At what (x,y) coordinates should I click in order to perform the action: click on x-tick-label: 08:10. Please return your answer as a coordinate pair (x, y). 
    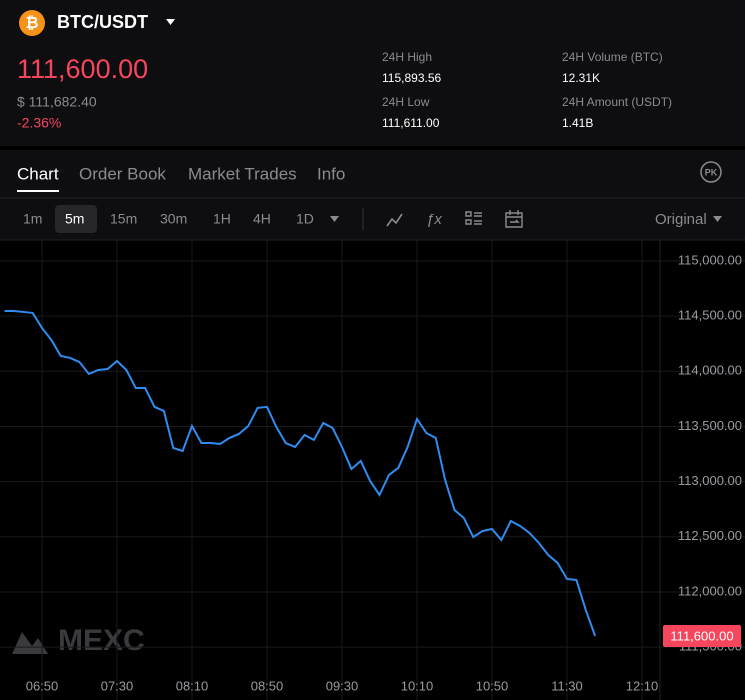
    Looking at the image, I should click on (192, 685).